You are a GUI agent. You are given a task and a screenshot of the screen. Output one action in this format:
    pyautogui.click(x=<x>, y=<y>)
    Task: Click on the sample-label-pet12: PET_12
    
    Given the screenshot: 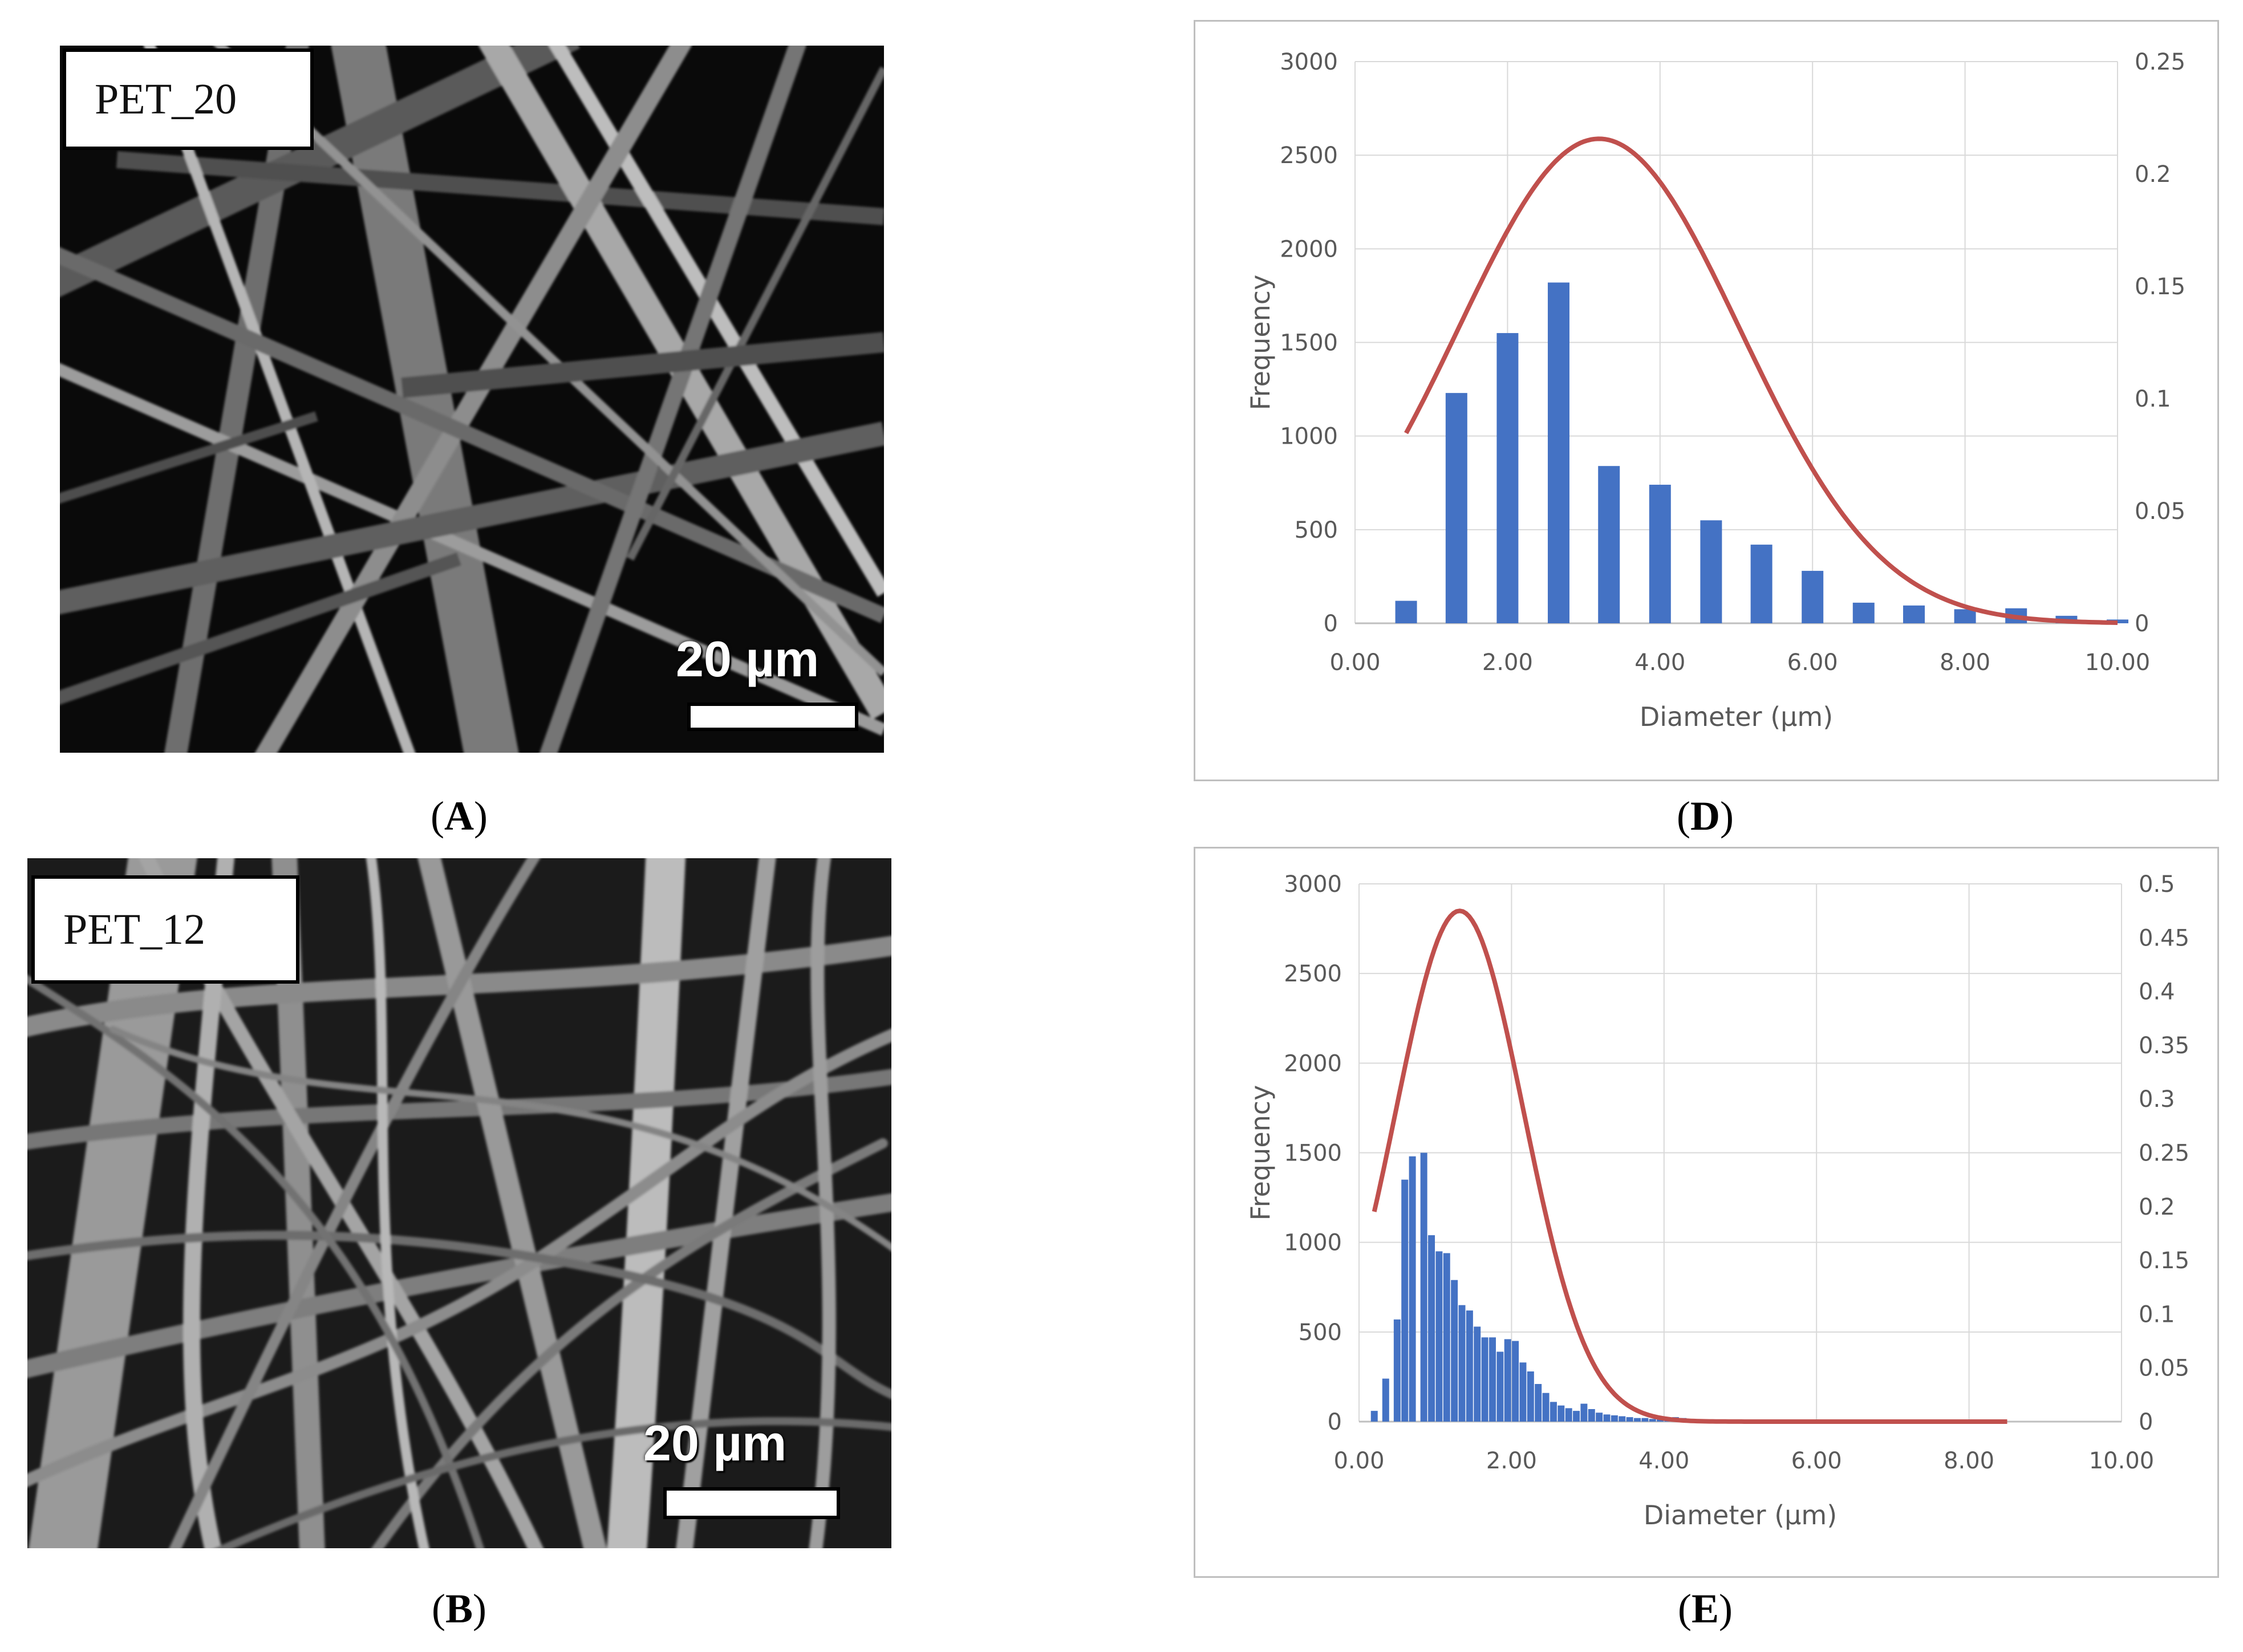 What is the action you would take?
    pyautogui.click(x=165, y=929)
    